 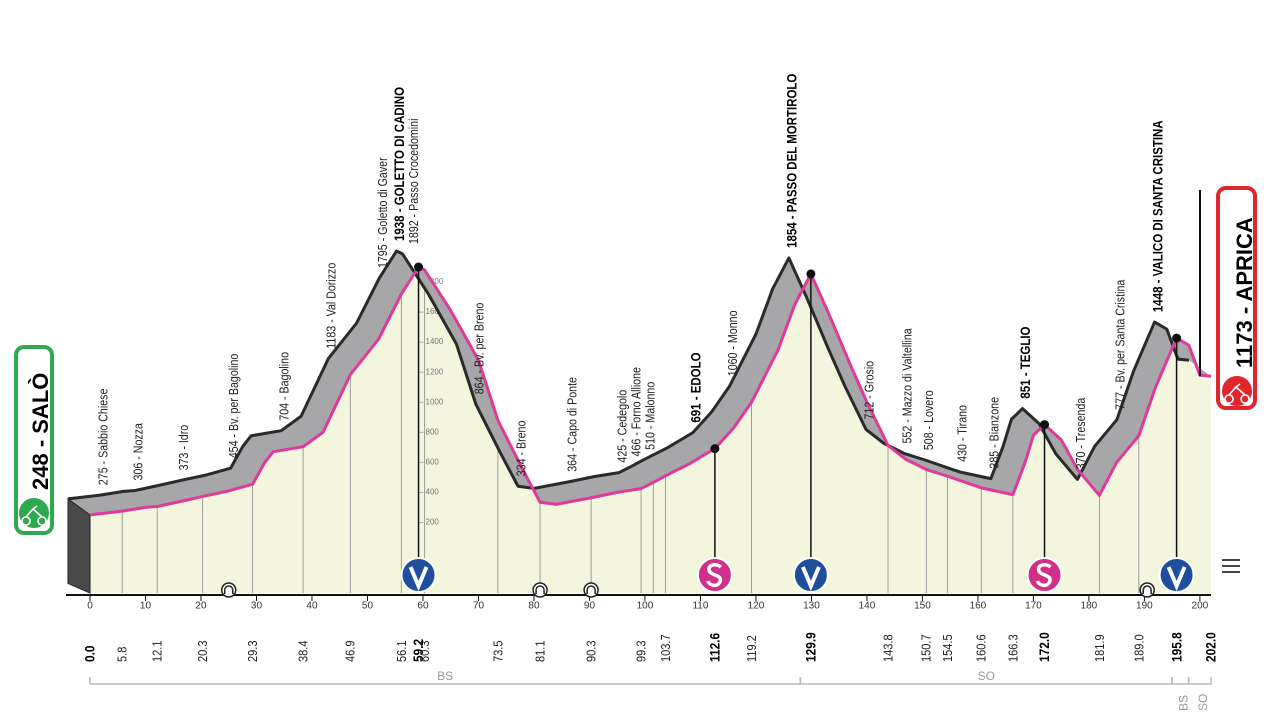 I want to click on waypoint-label: 373 - Idro, so click(x=183, y=447).